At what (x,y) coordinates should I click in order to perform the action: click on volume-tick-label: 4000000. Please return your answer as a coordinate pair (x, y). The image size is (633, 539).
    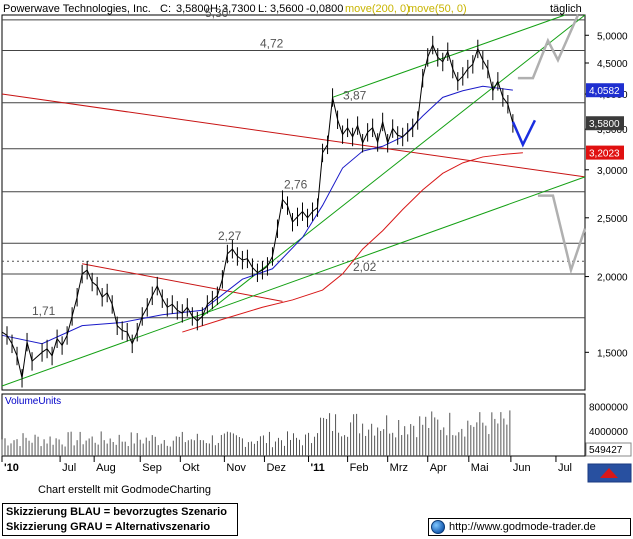
    Looking at the image, I should click on (608, 432).